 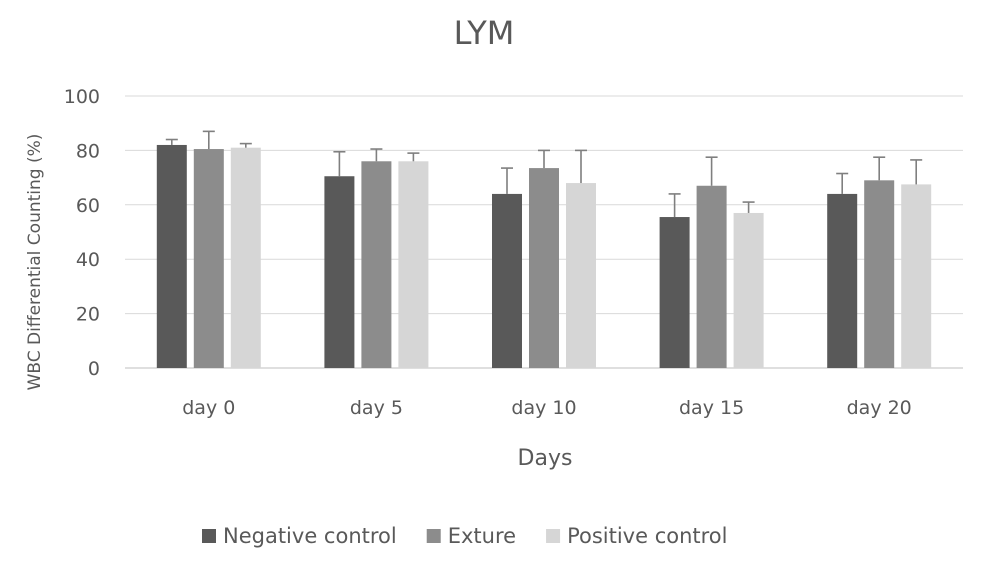 I want to click on y-tick-label: 0, so click(x=94, y=369).